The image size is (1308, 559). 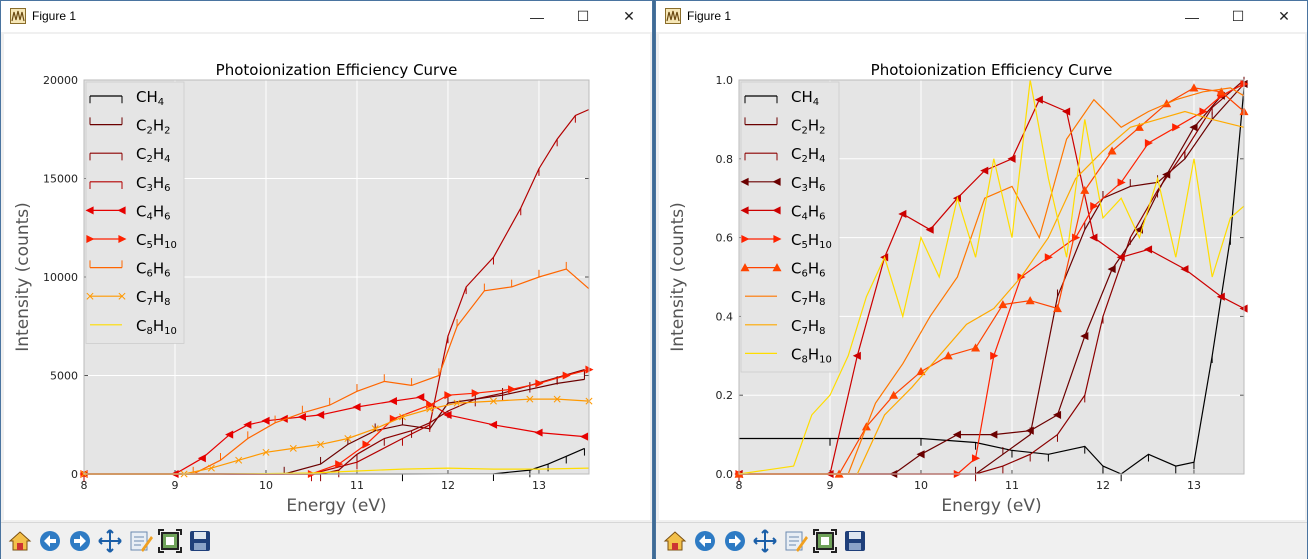 What do you see at coordinates (808, 184) in the screenshot?
I see `legend-label: C3H6` at bounding box center [808, 184].